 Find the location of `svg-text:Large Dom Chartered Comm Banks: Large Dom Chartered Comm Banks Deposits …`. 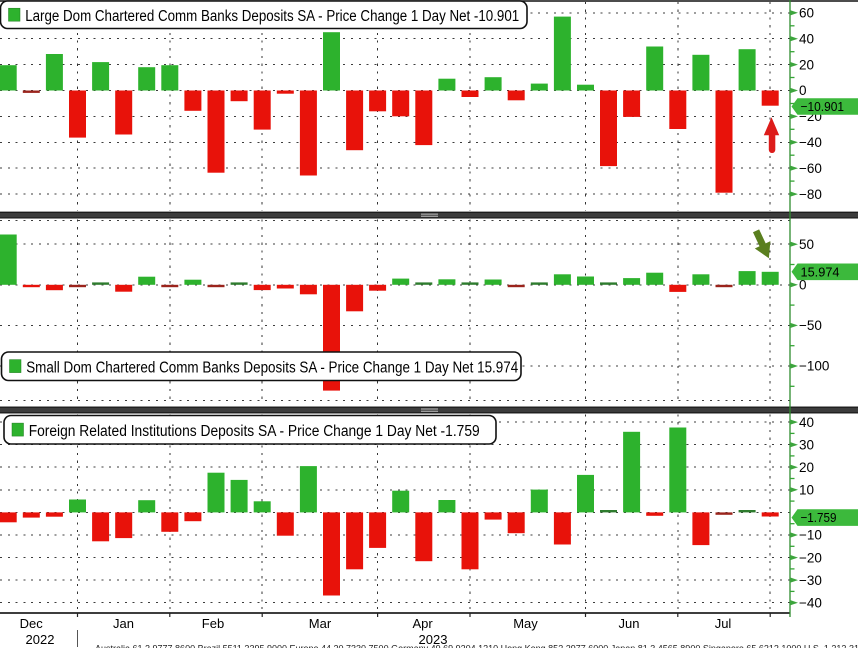

svg-text:Large Dom Chartered Comm Banks: Large Dom Chartered Comm Banks Deposits … is located at coordinates (272, 16).